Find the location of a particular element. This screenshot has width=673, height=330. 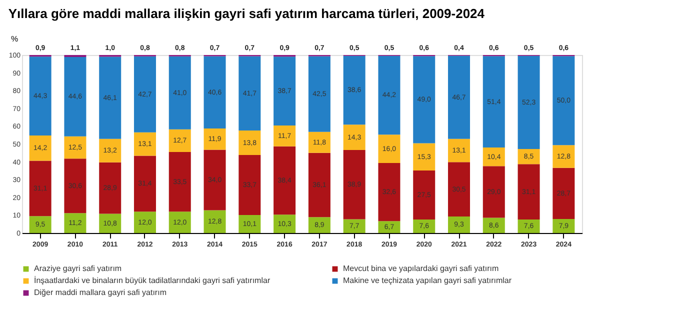

legend-label: Diğer maddi mallara gayri safi yatırım is located at coordinates (100, 292).